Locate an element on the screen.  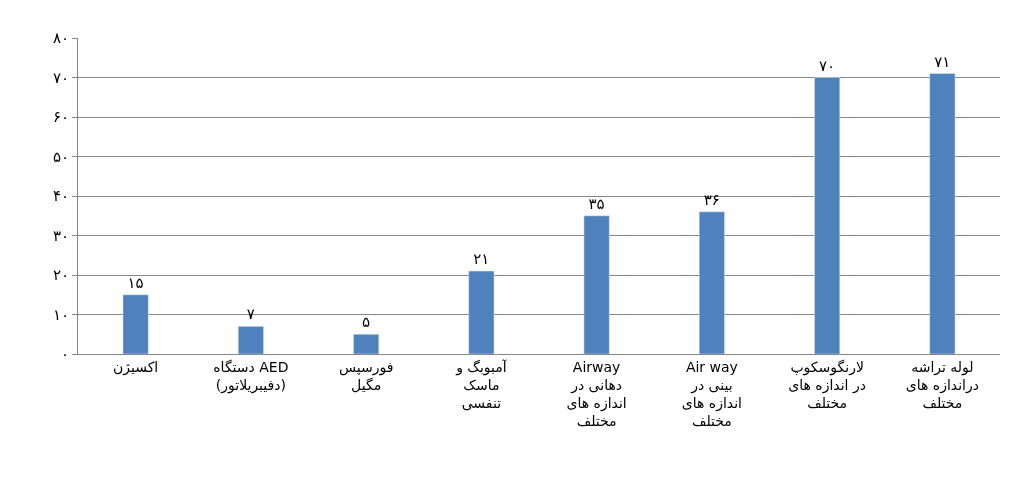
y-tick-label: ۳۰ is located at coordinates (60, 235).